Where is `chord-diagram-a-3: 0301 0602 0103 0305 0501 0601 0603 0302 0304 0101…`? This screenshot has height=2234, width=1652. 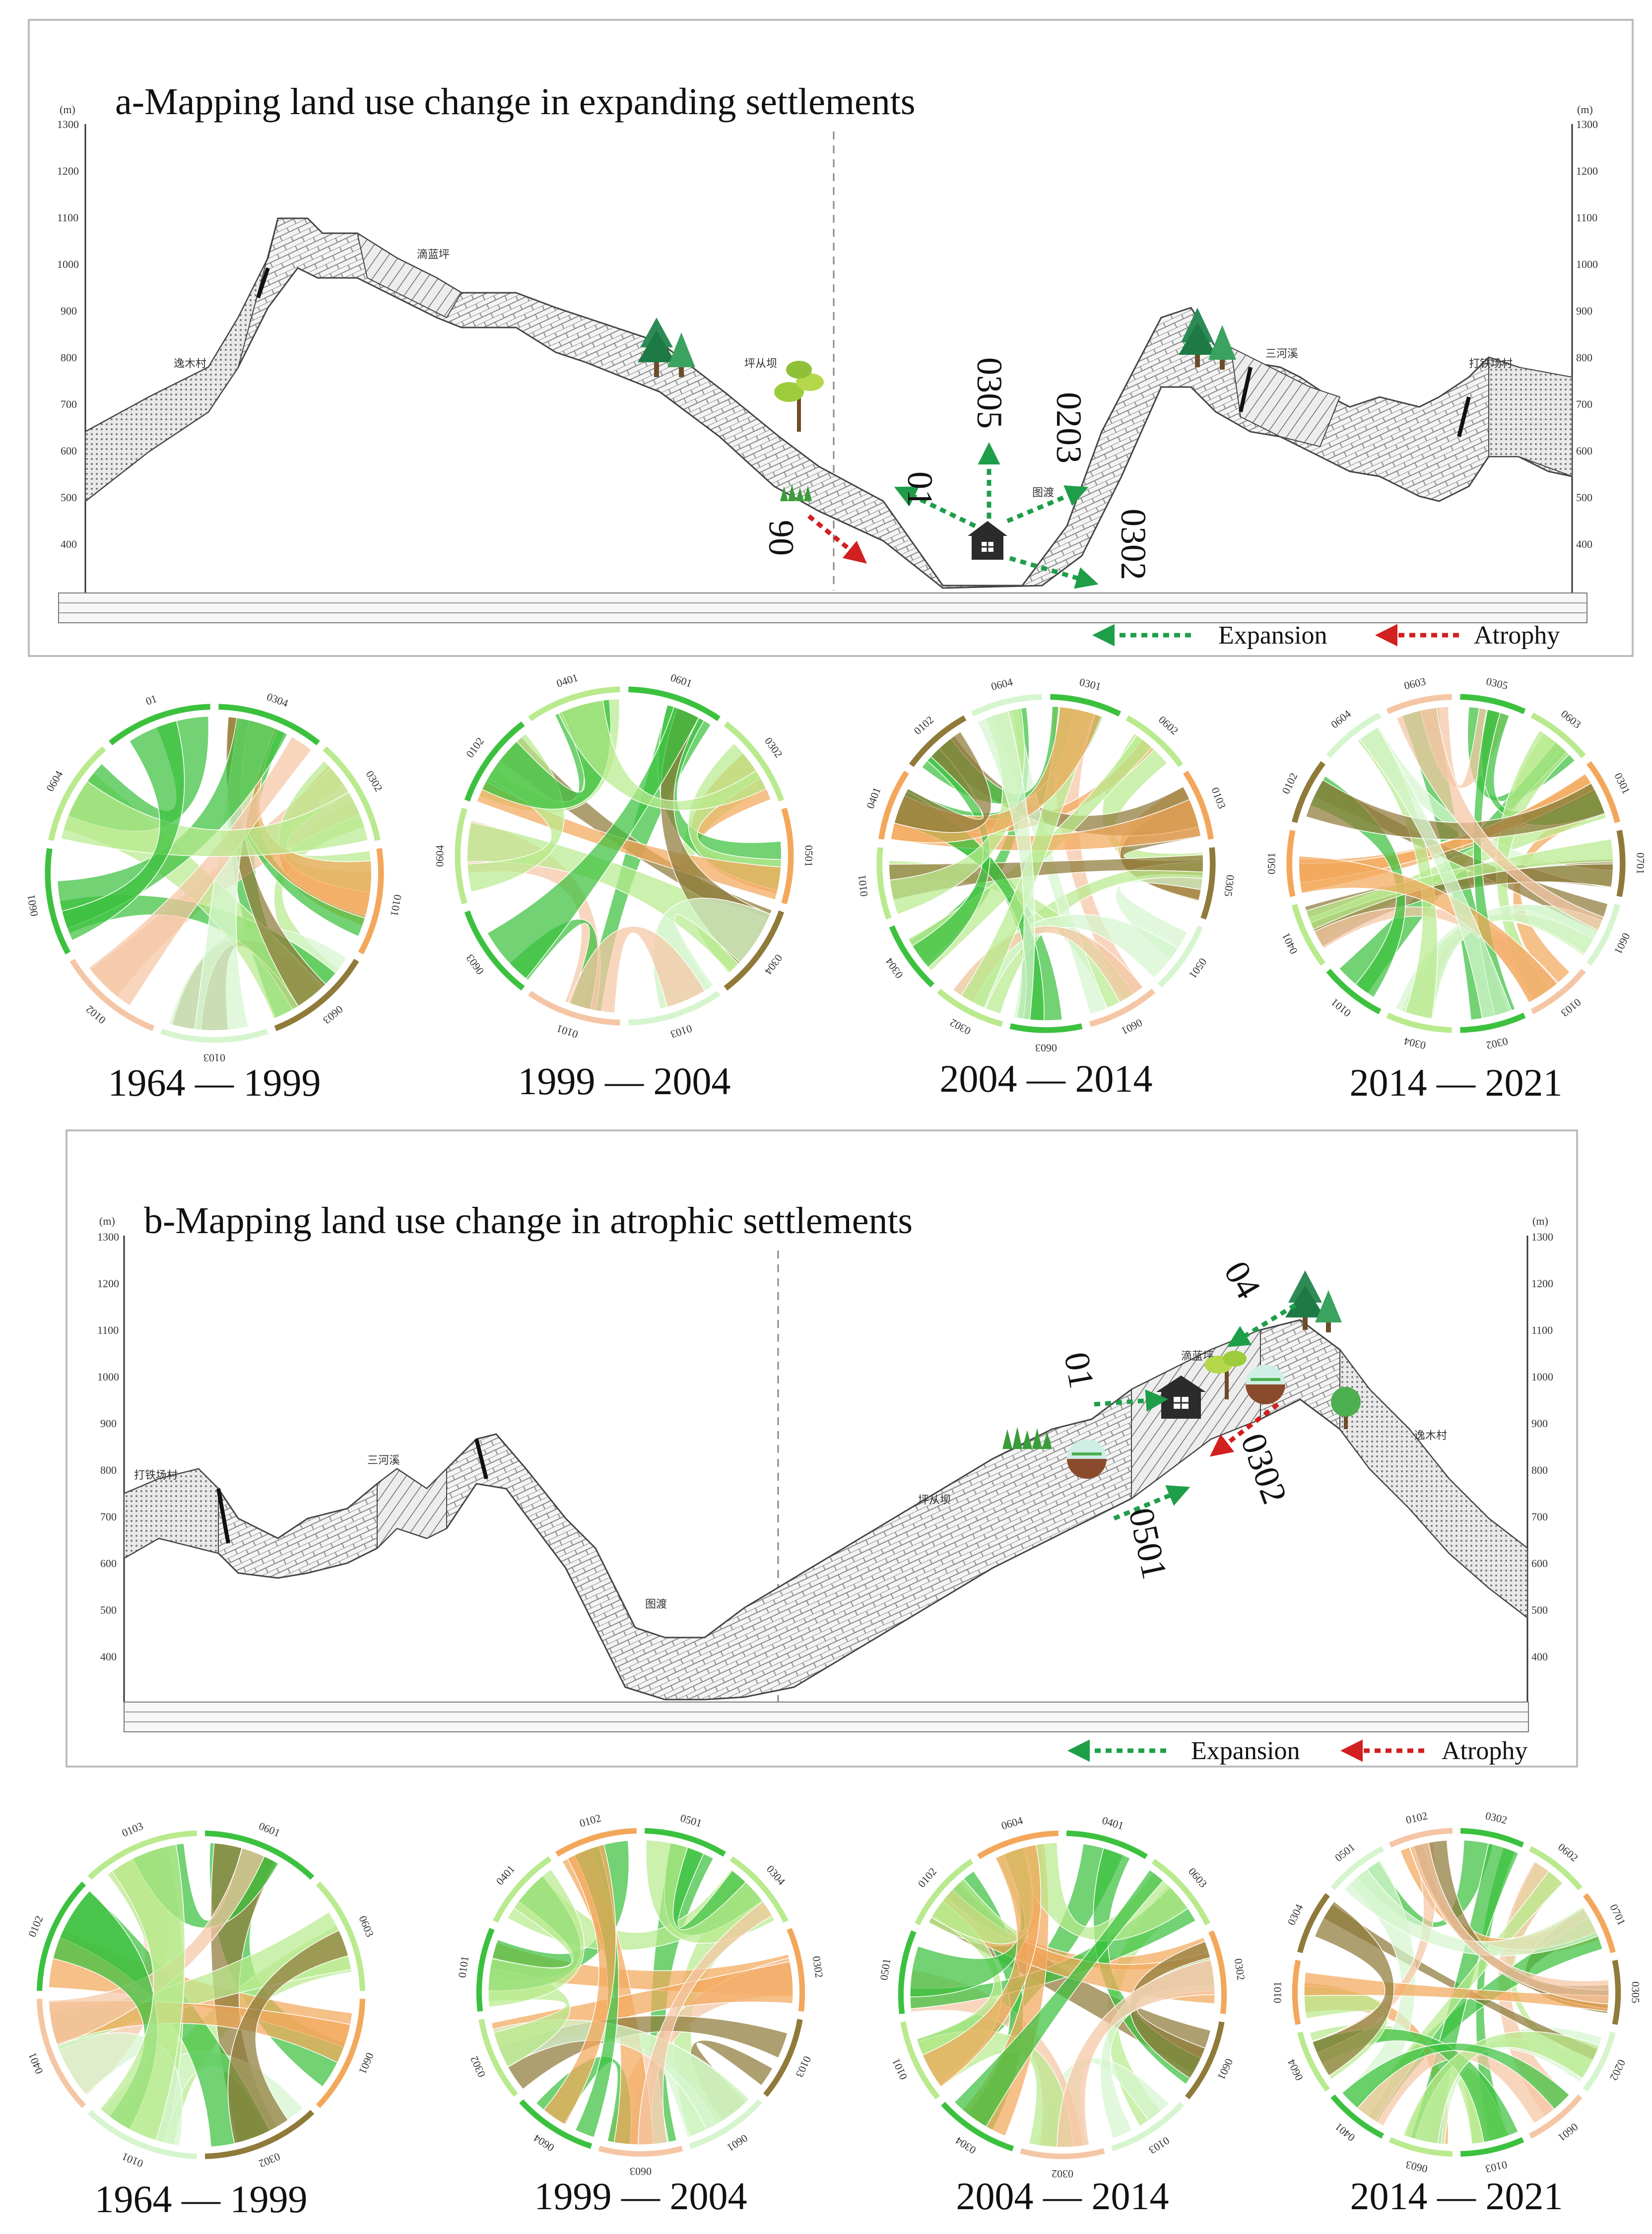
chord-diagram-a-3: 0301 0602 0103 0305 0501 0601 0603 0302 0304 0101… is located at coordinates (1046, 864).